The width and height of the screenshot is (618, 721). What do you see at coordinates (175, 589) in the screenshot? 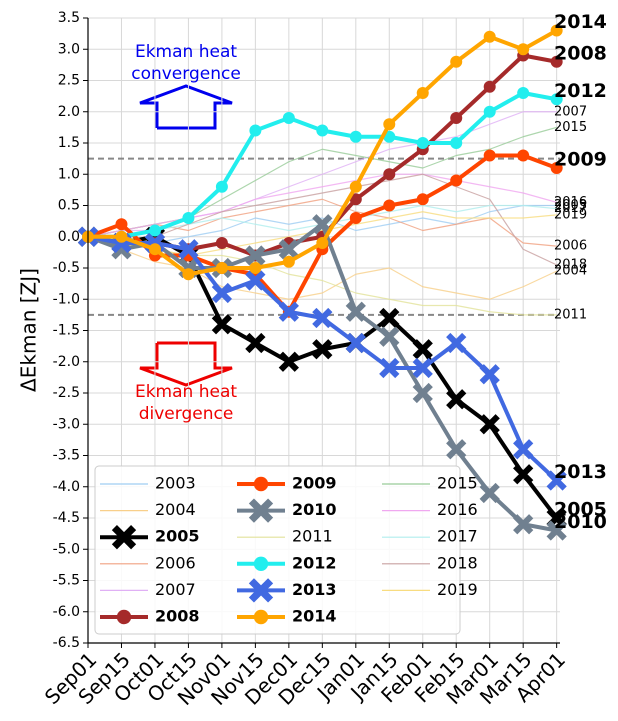
I see `legend-label: 2007` at bounding box center [175, 589].